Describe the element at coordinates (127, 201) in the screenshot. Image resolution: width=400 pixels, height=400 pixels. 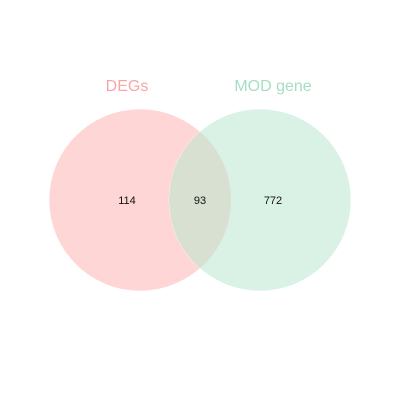
I see `degs-only-count: 114` at that location.